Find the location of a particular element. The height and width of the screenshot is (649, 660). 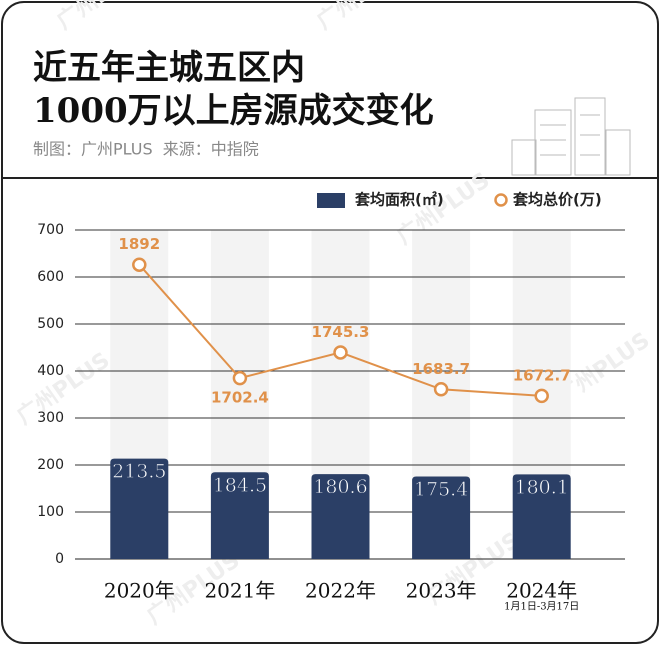

x-tick-label: 2023年 is located at coordinates (441, 591).